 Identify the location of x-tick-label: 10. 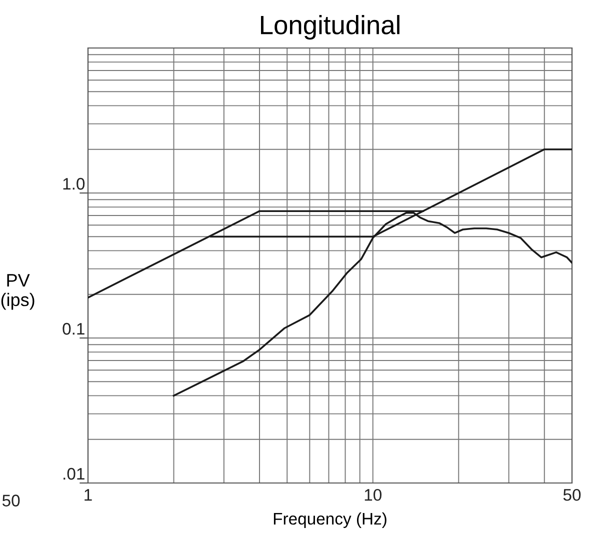
(373, 494).